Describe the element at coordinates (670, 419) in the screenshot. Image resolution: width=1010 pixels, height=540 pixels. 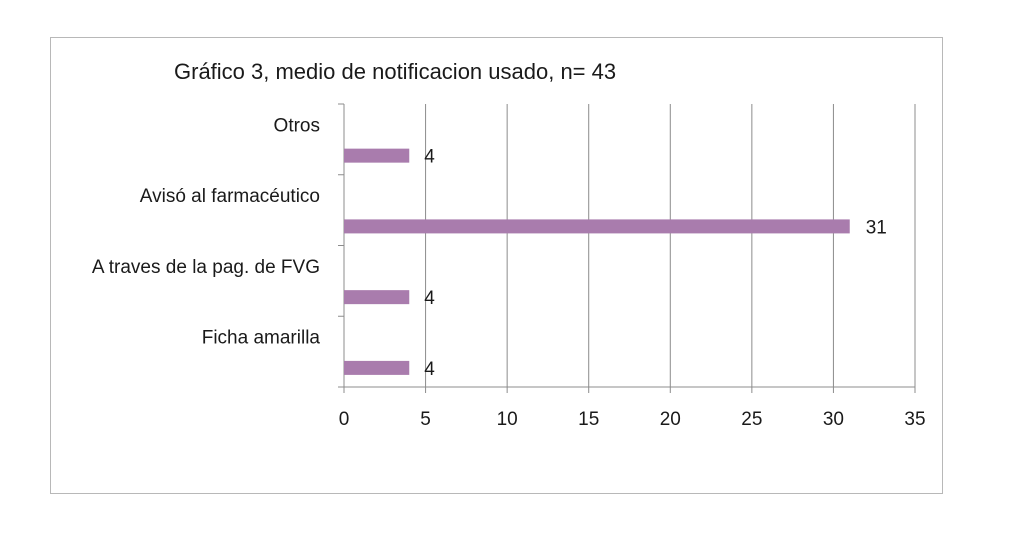
I see `x-tick-label: 20` at that location.